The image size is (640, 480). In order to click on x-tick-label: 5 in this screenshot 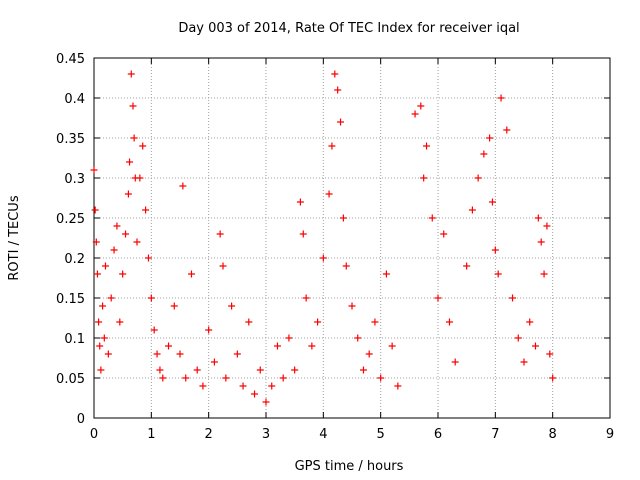, I will do `click(381, 434)`.